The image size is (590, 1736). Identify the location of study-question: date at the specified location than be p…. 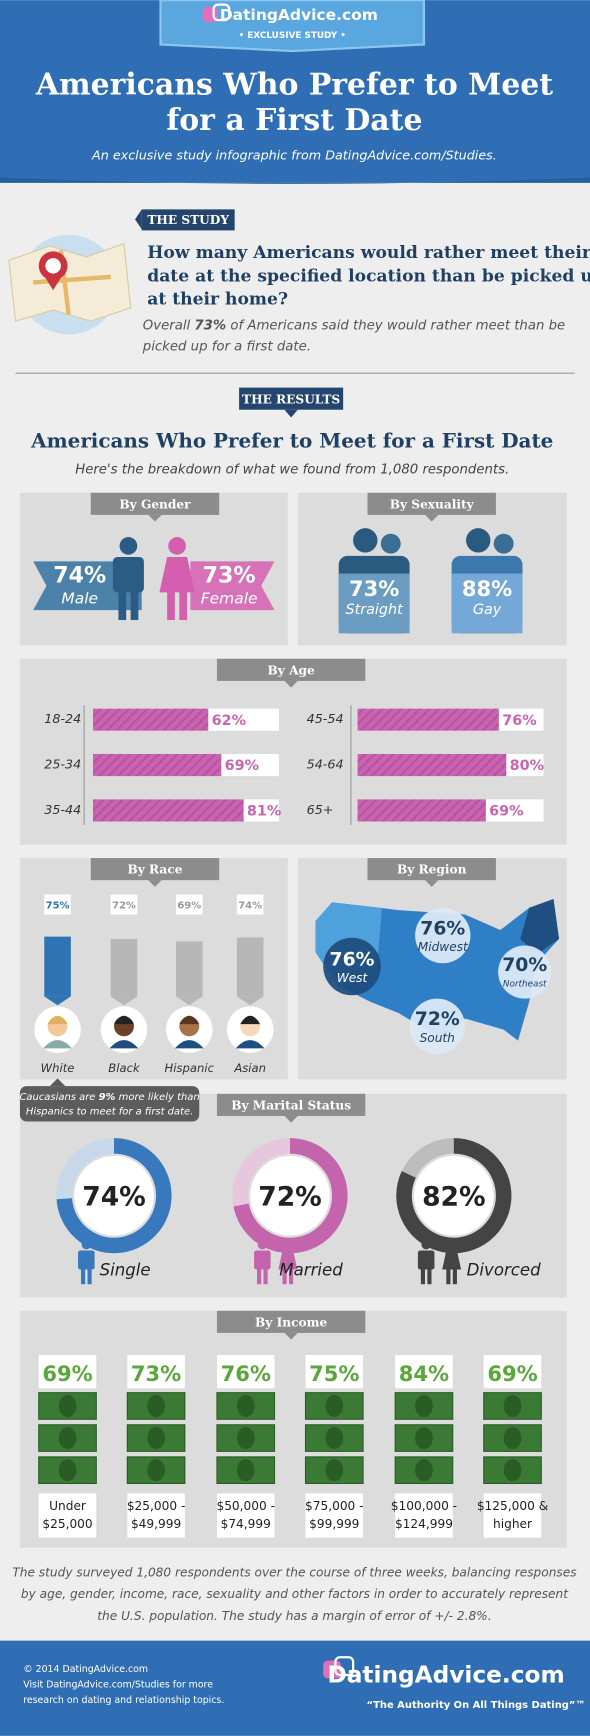
(368, 276).